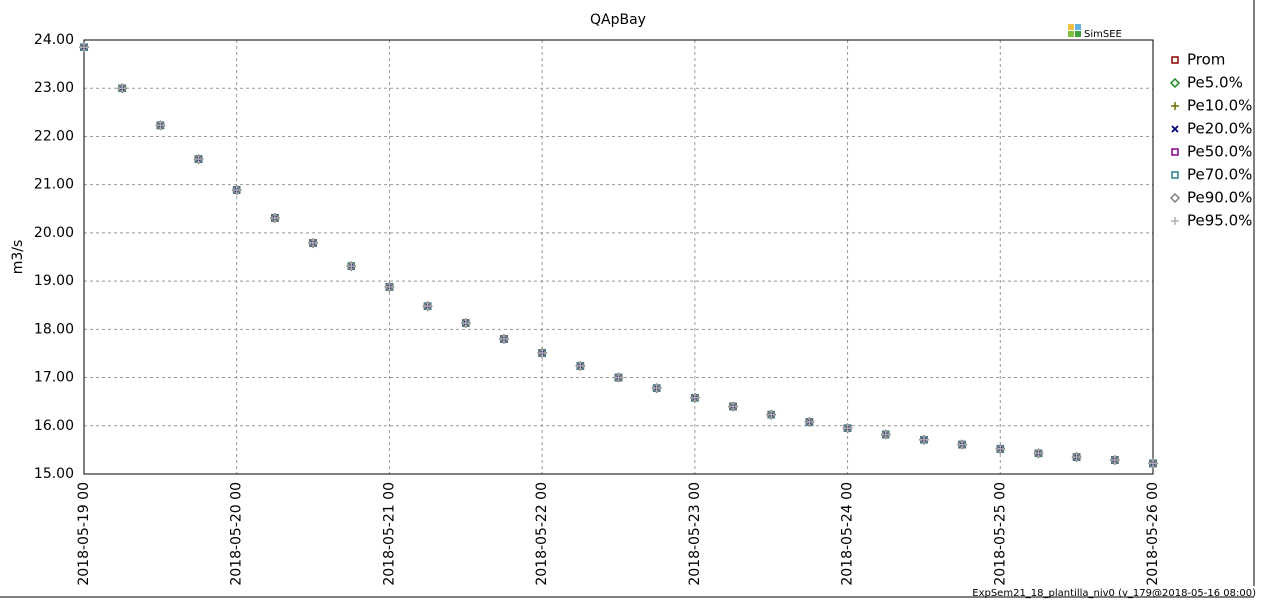 The image size is (1269, 601). I want to click on y-tick-label: 20.00, so click(54, 233).